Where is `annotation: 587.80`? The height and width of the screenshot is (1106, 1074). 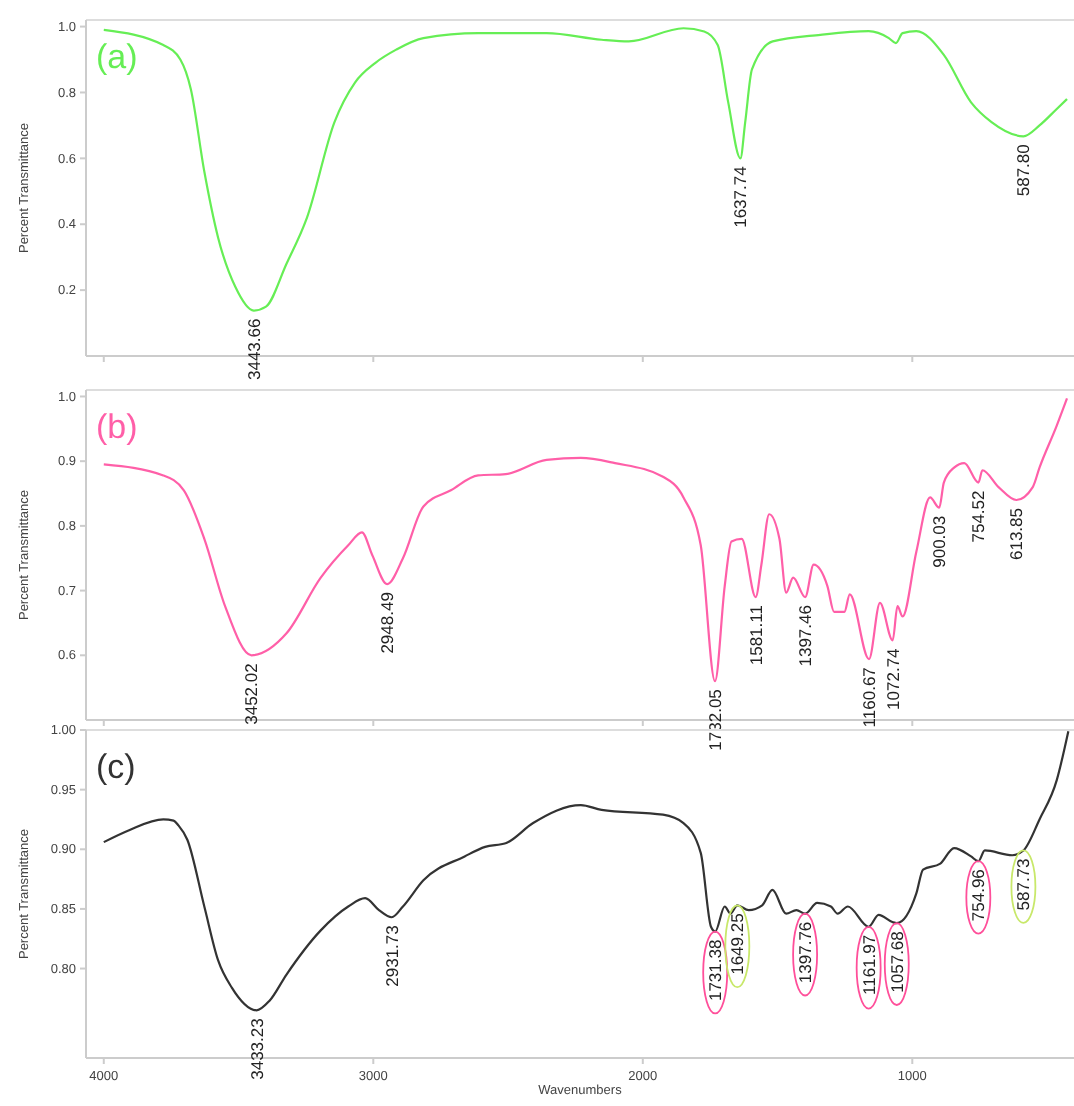 annotation: 587.80 is located at coordinates (1023, 170).